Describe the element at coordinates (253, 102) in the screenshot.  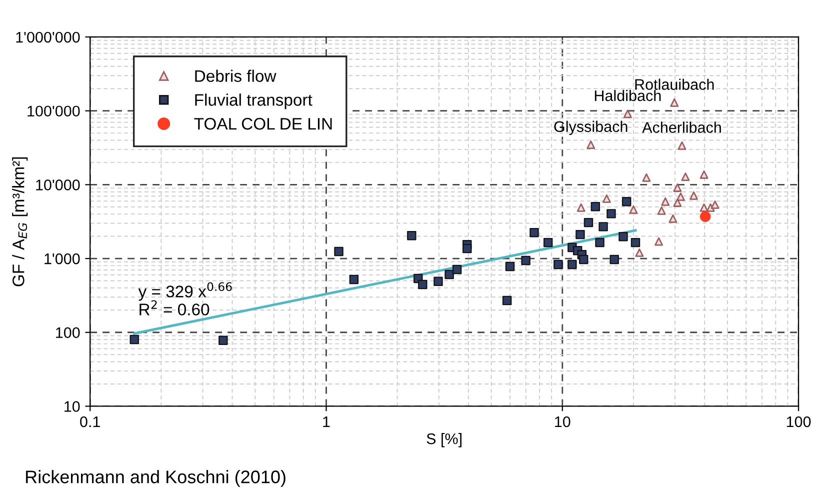
I see `legend-label: Fluvial transport` at that location.